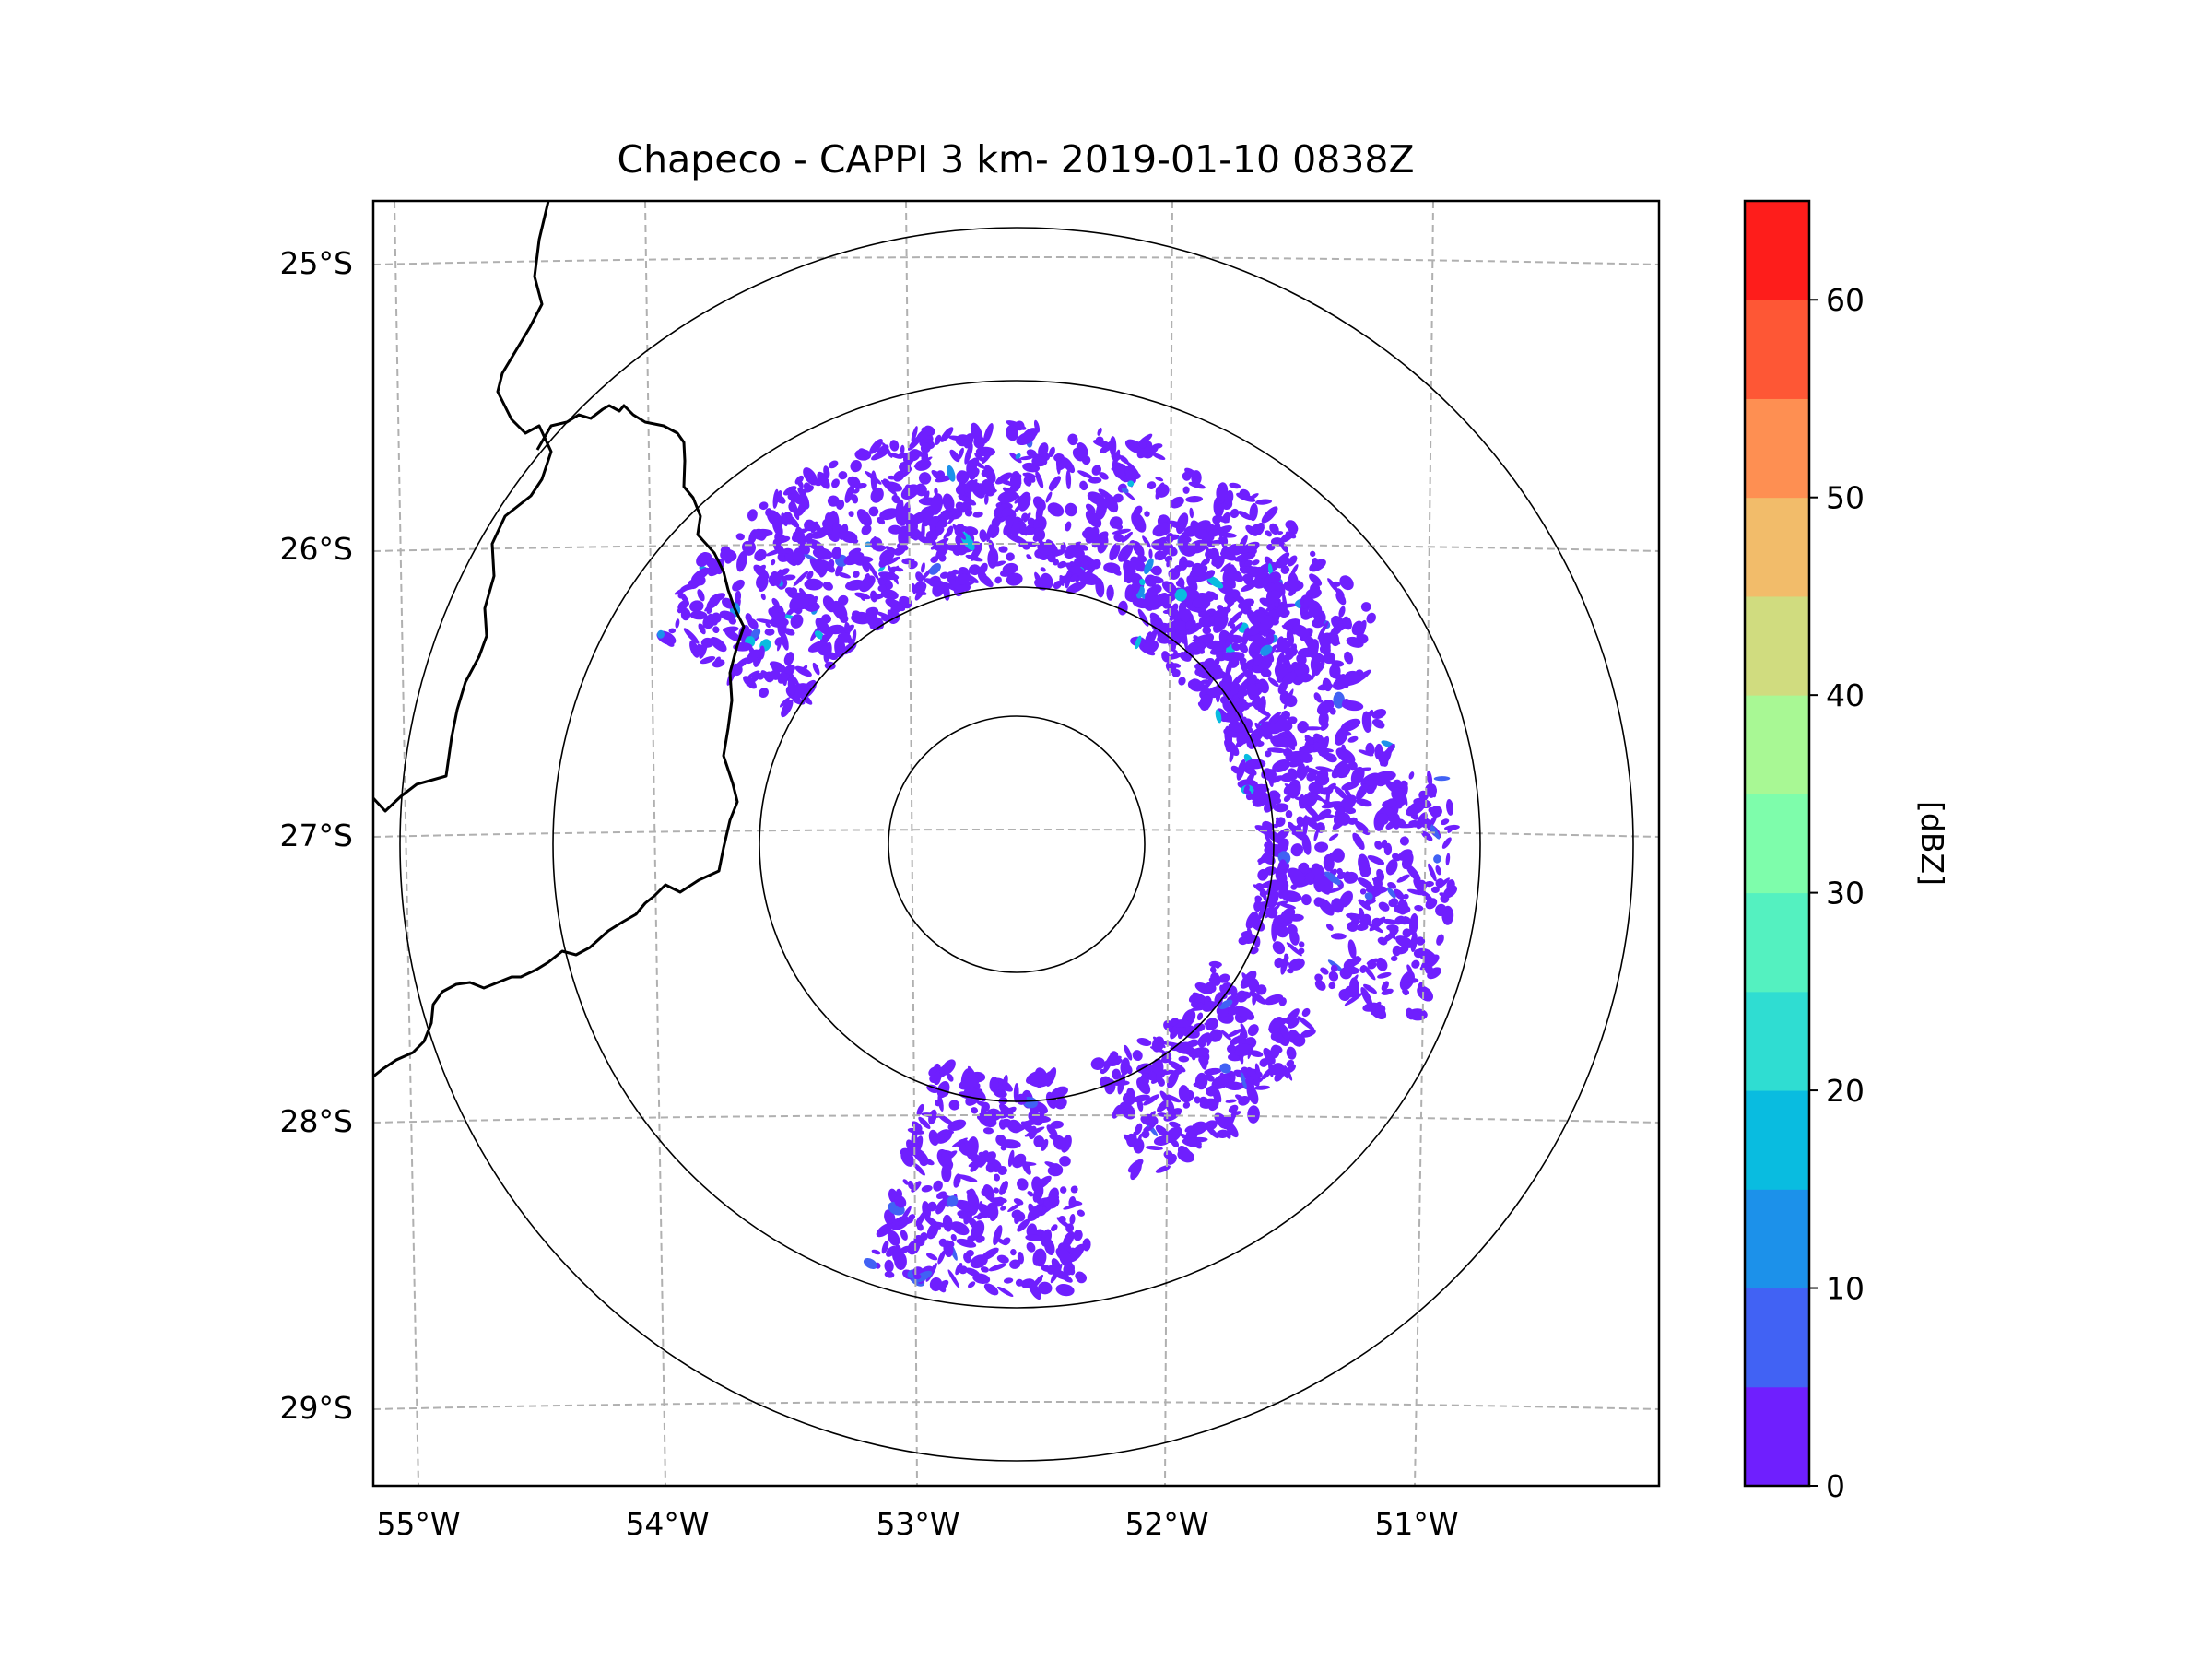  What do you see at coordinates (316, 835) in the screenshot?
I see `lat-tick-label: 27°S` at bounding box center [316, 835].